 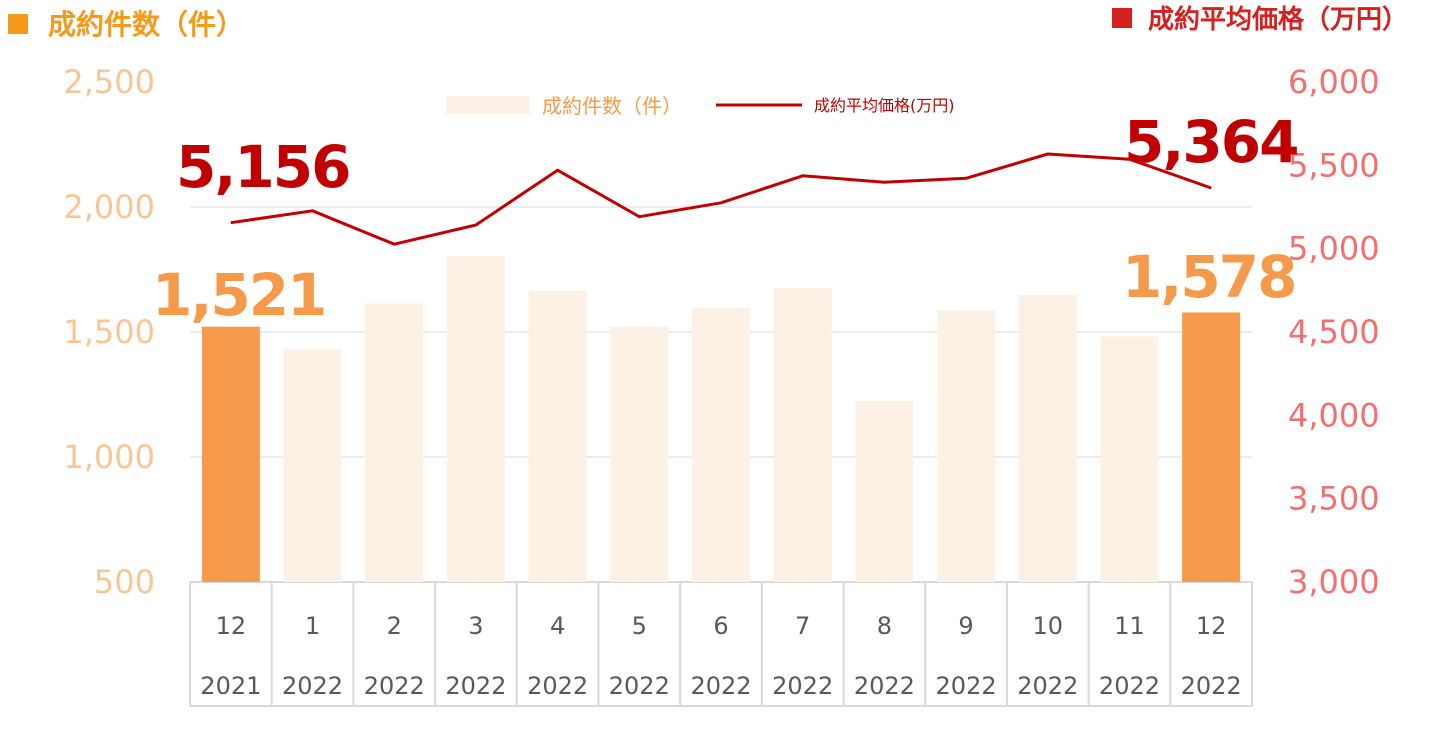 I want to click on left-title-text: 成約件数（件）, so click(x=146, y=24).